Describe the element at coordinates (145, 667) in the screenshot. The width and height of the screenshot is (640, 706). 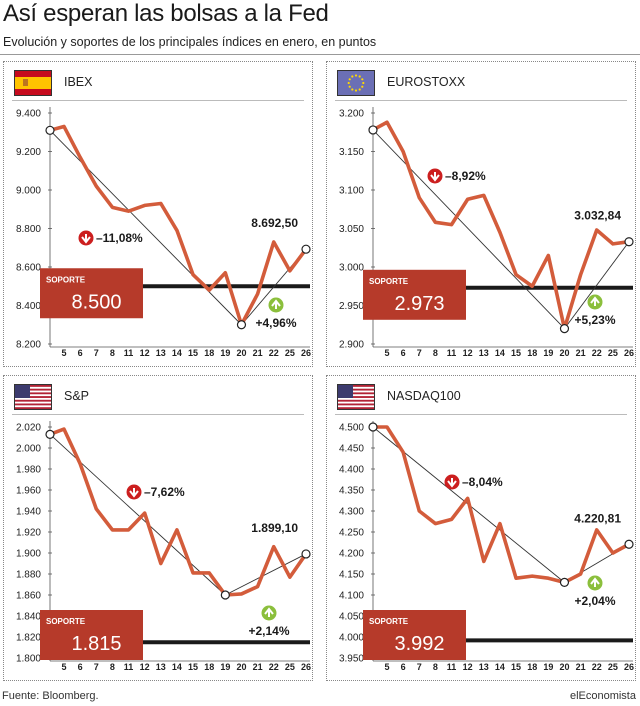
I see `x-tick-label: 12` at that location.